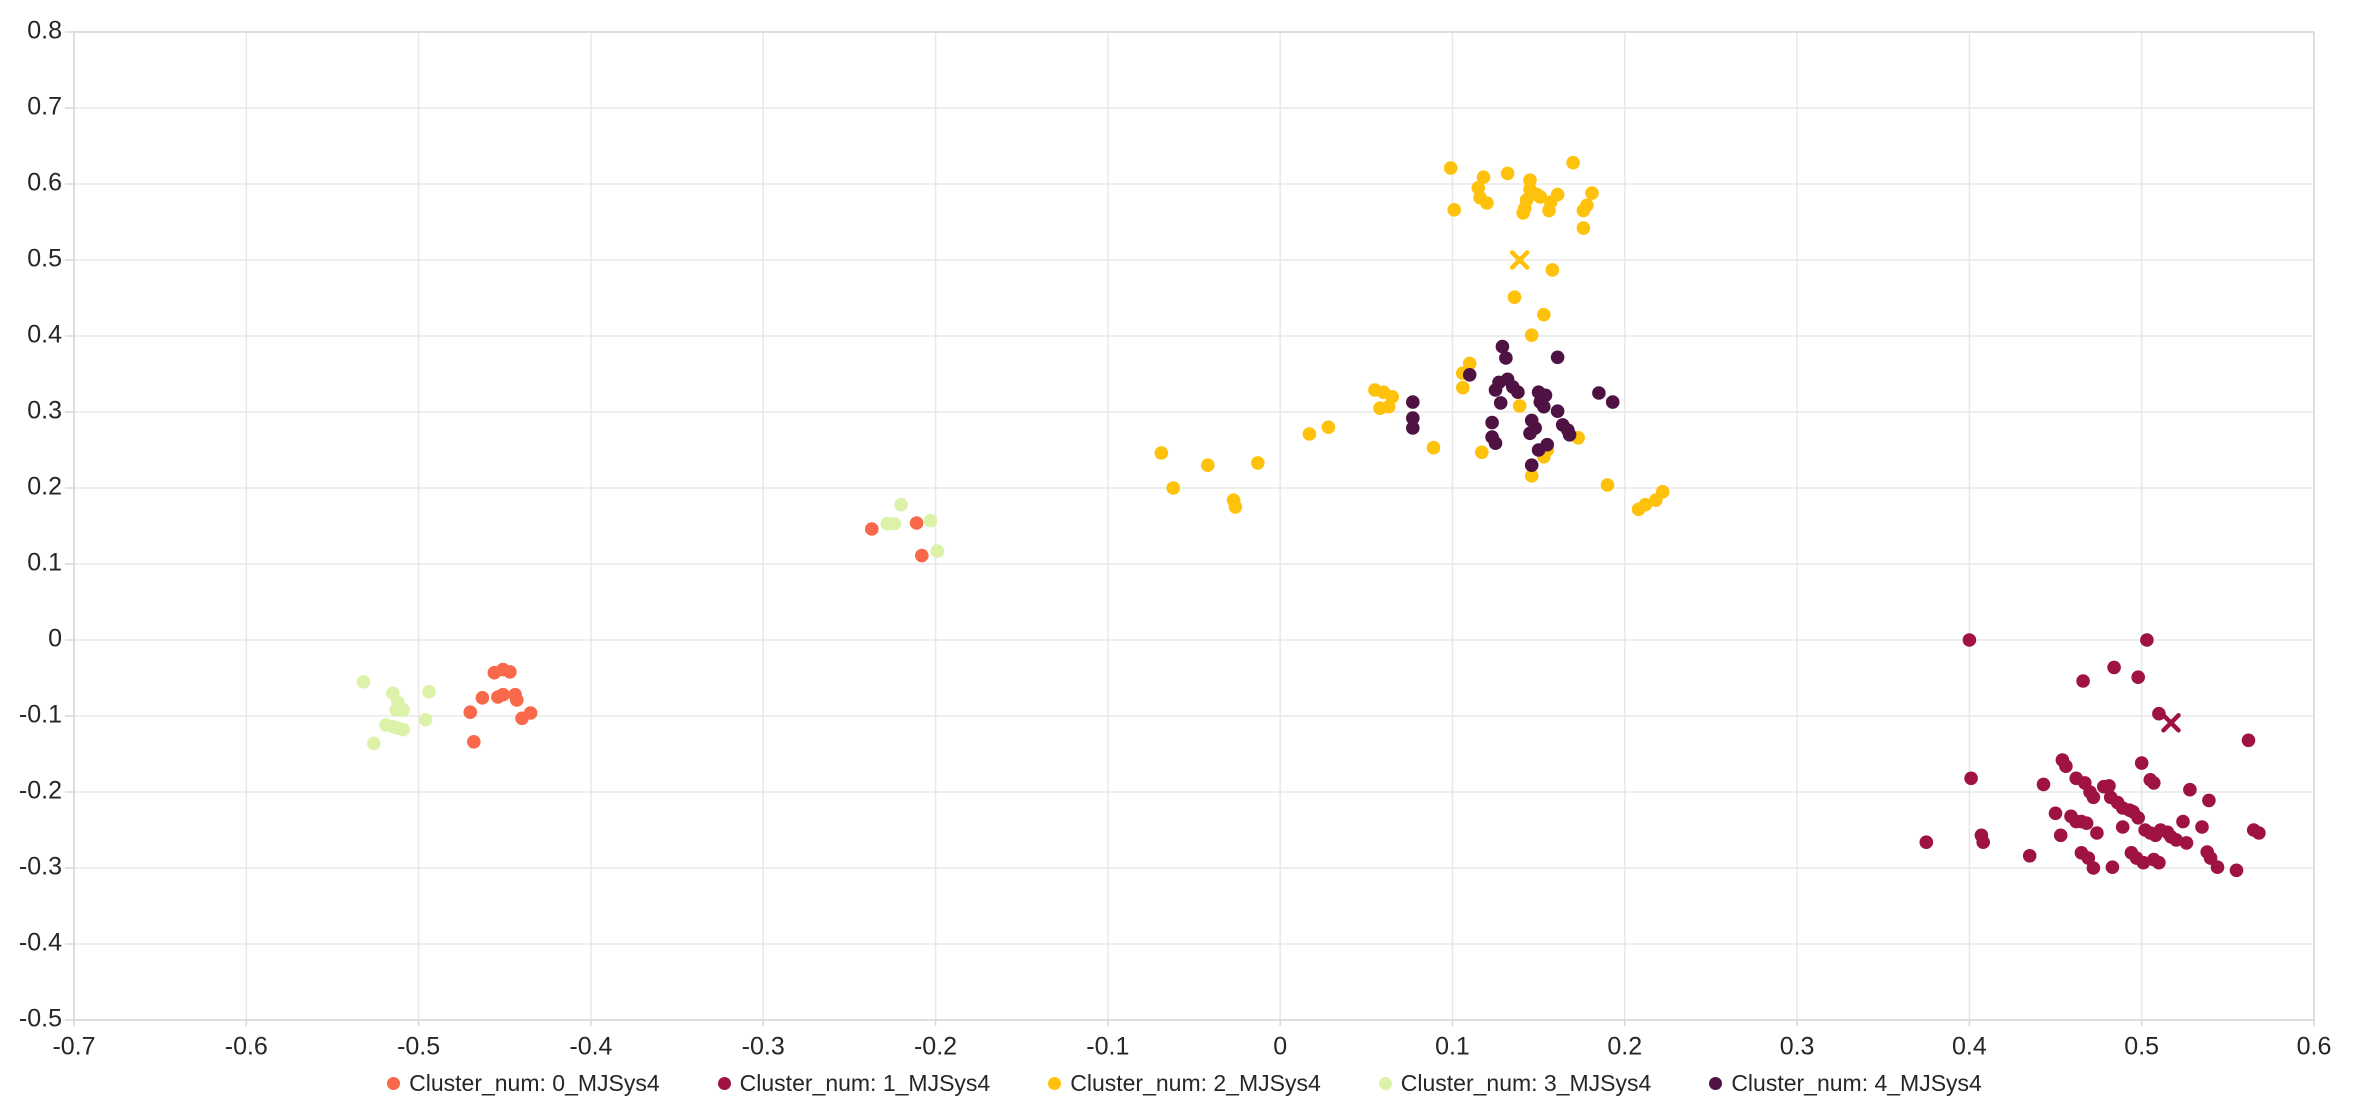 The width and height of the screenshot is (2369, 1108). I want to click on centroid-x-marker-cluster1, so click(2171, 723).